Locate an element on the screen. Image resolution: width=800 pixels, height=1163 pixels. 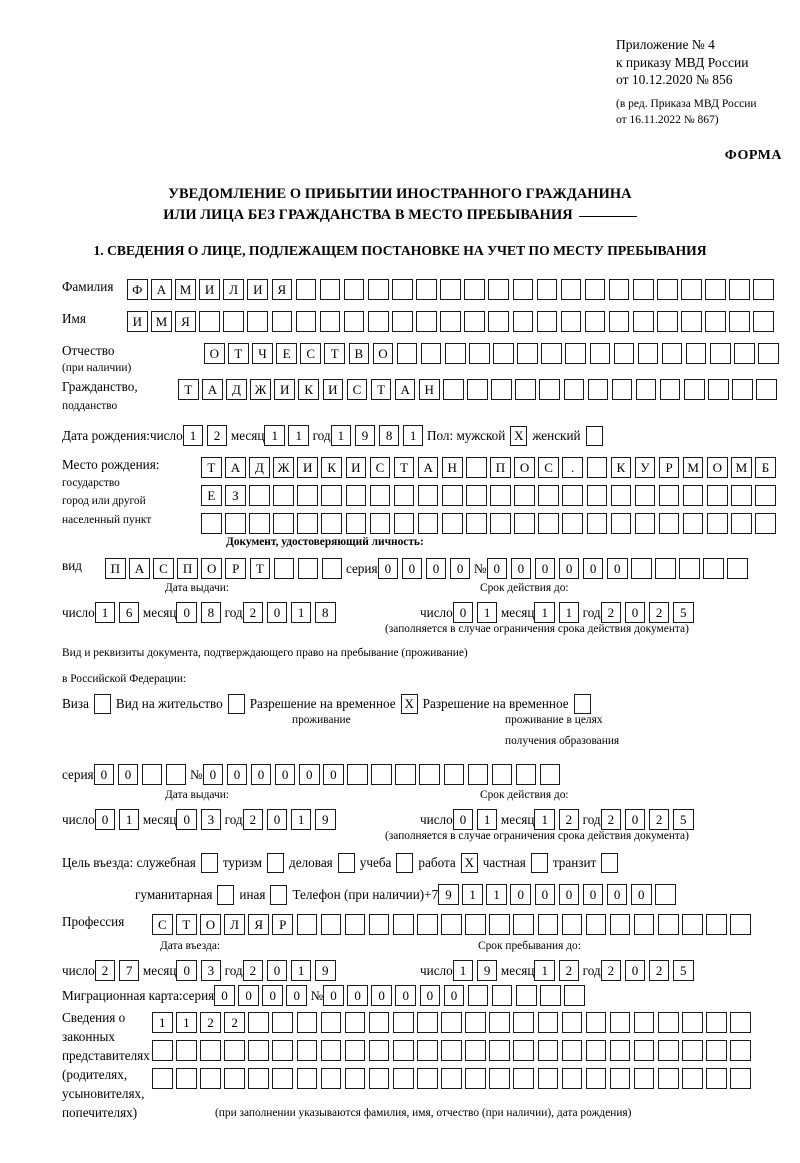
char-box: М is located at coordinates (741, 467).